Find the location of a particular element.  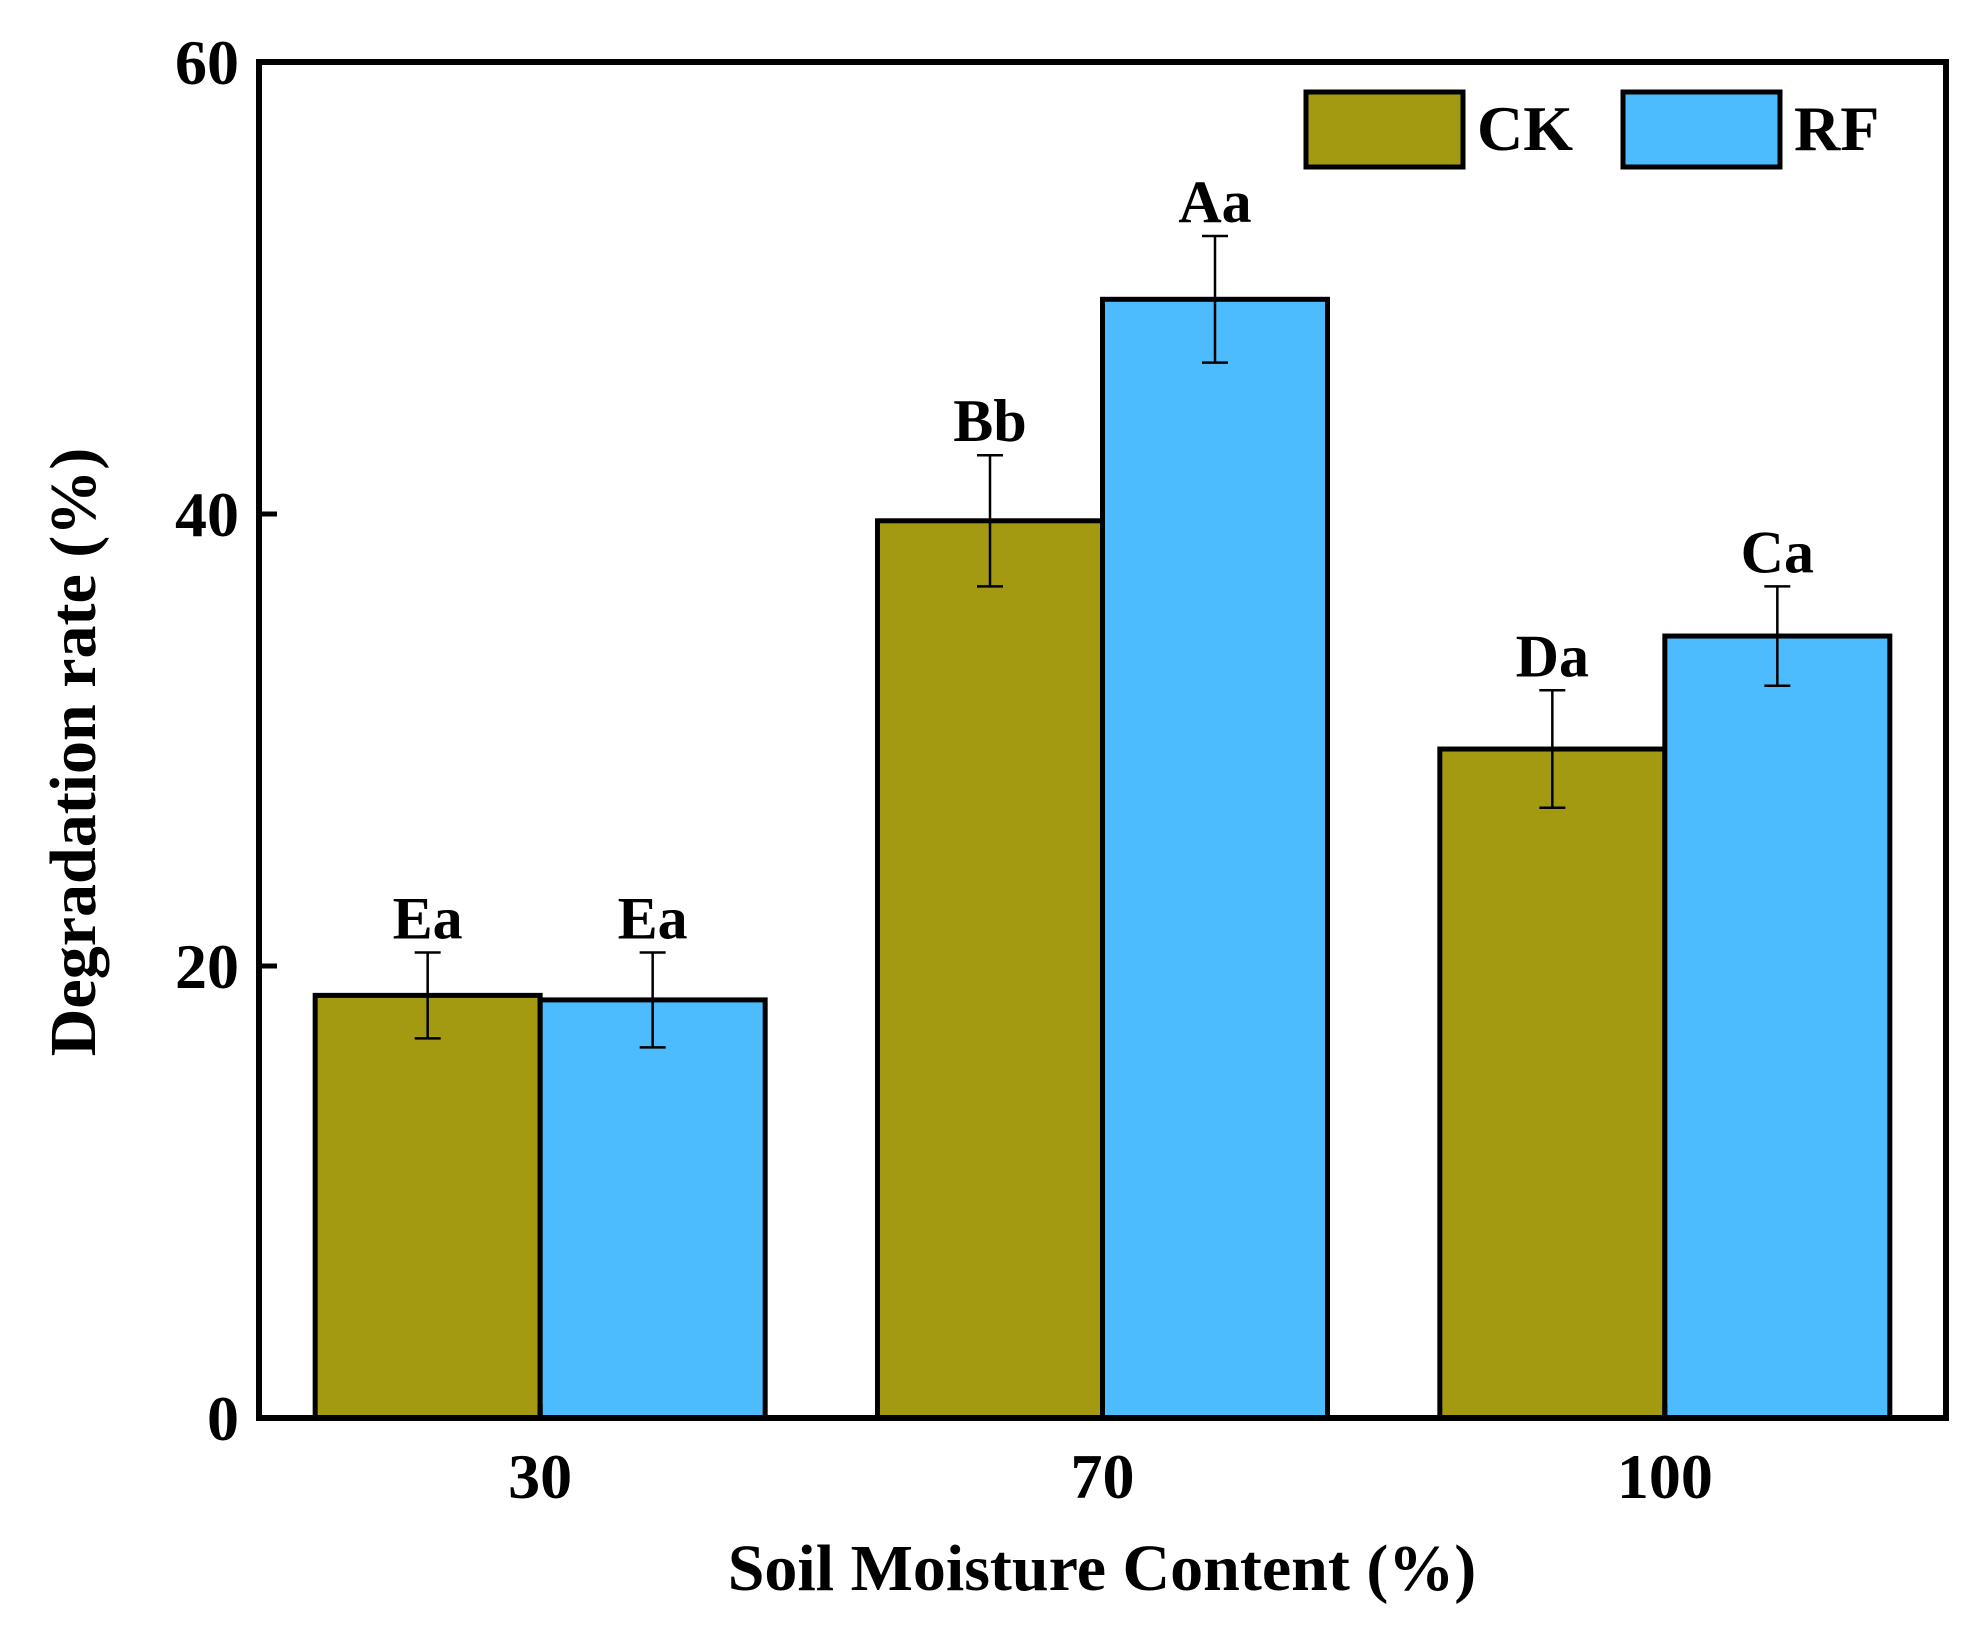

legend-label-rf: RF is located at coordinates (1836, 128).